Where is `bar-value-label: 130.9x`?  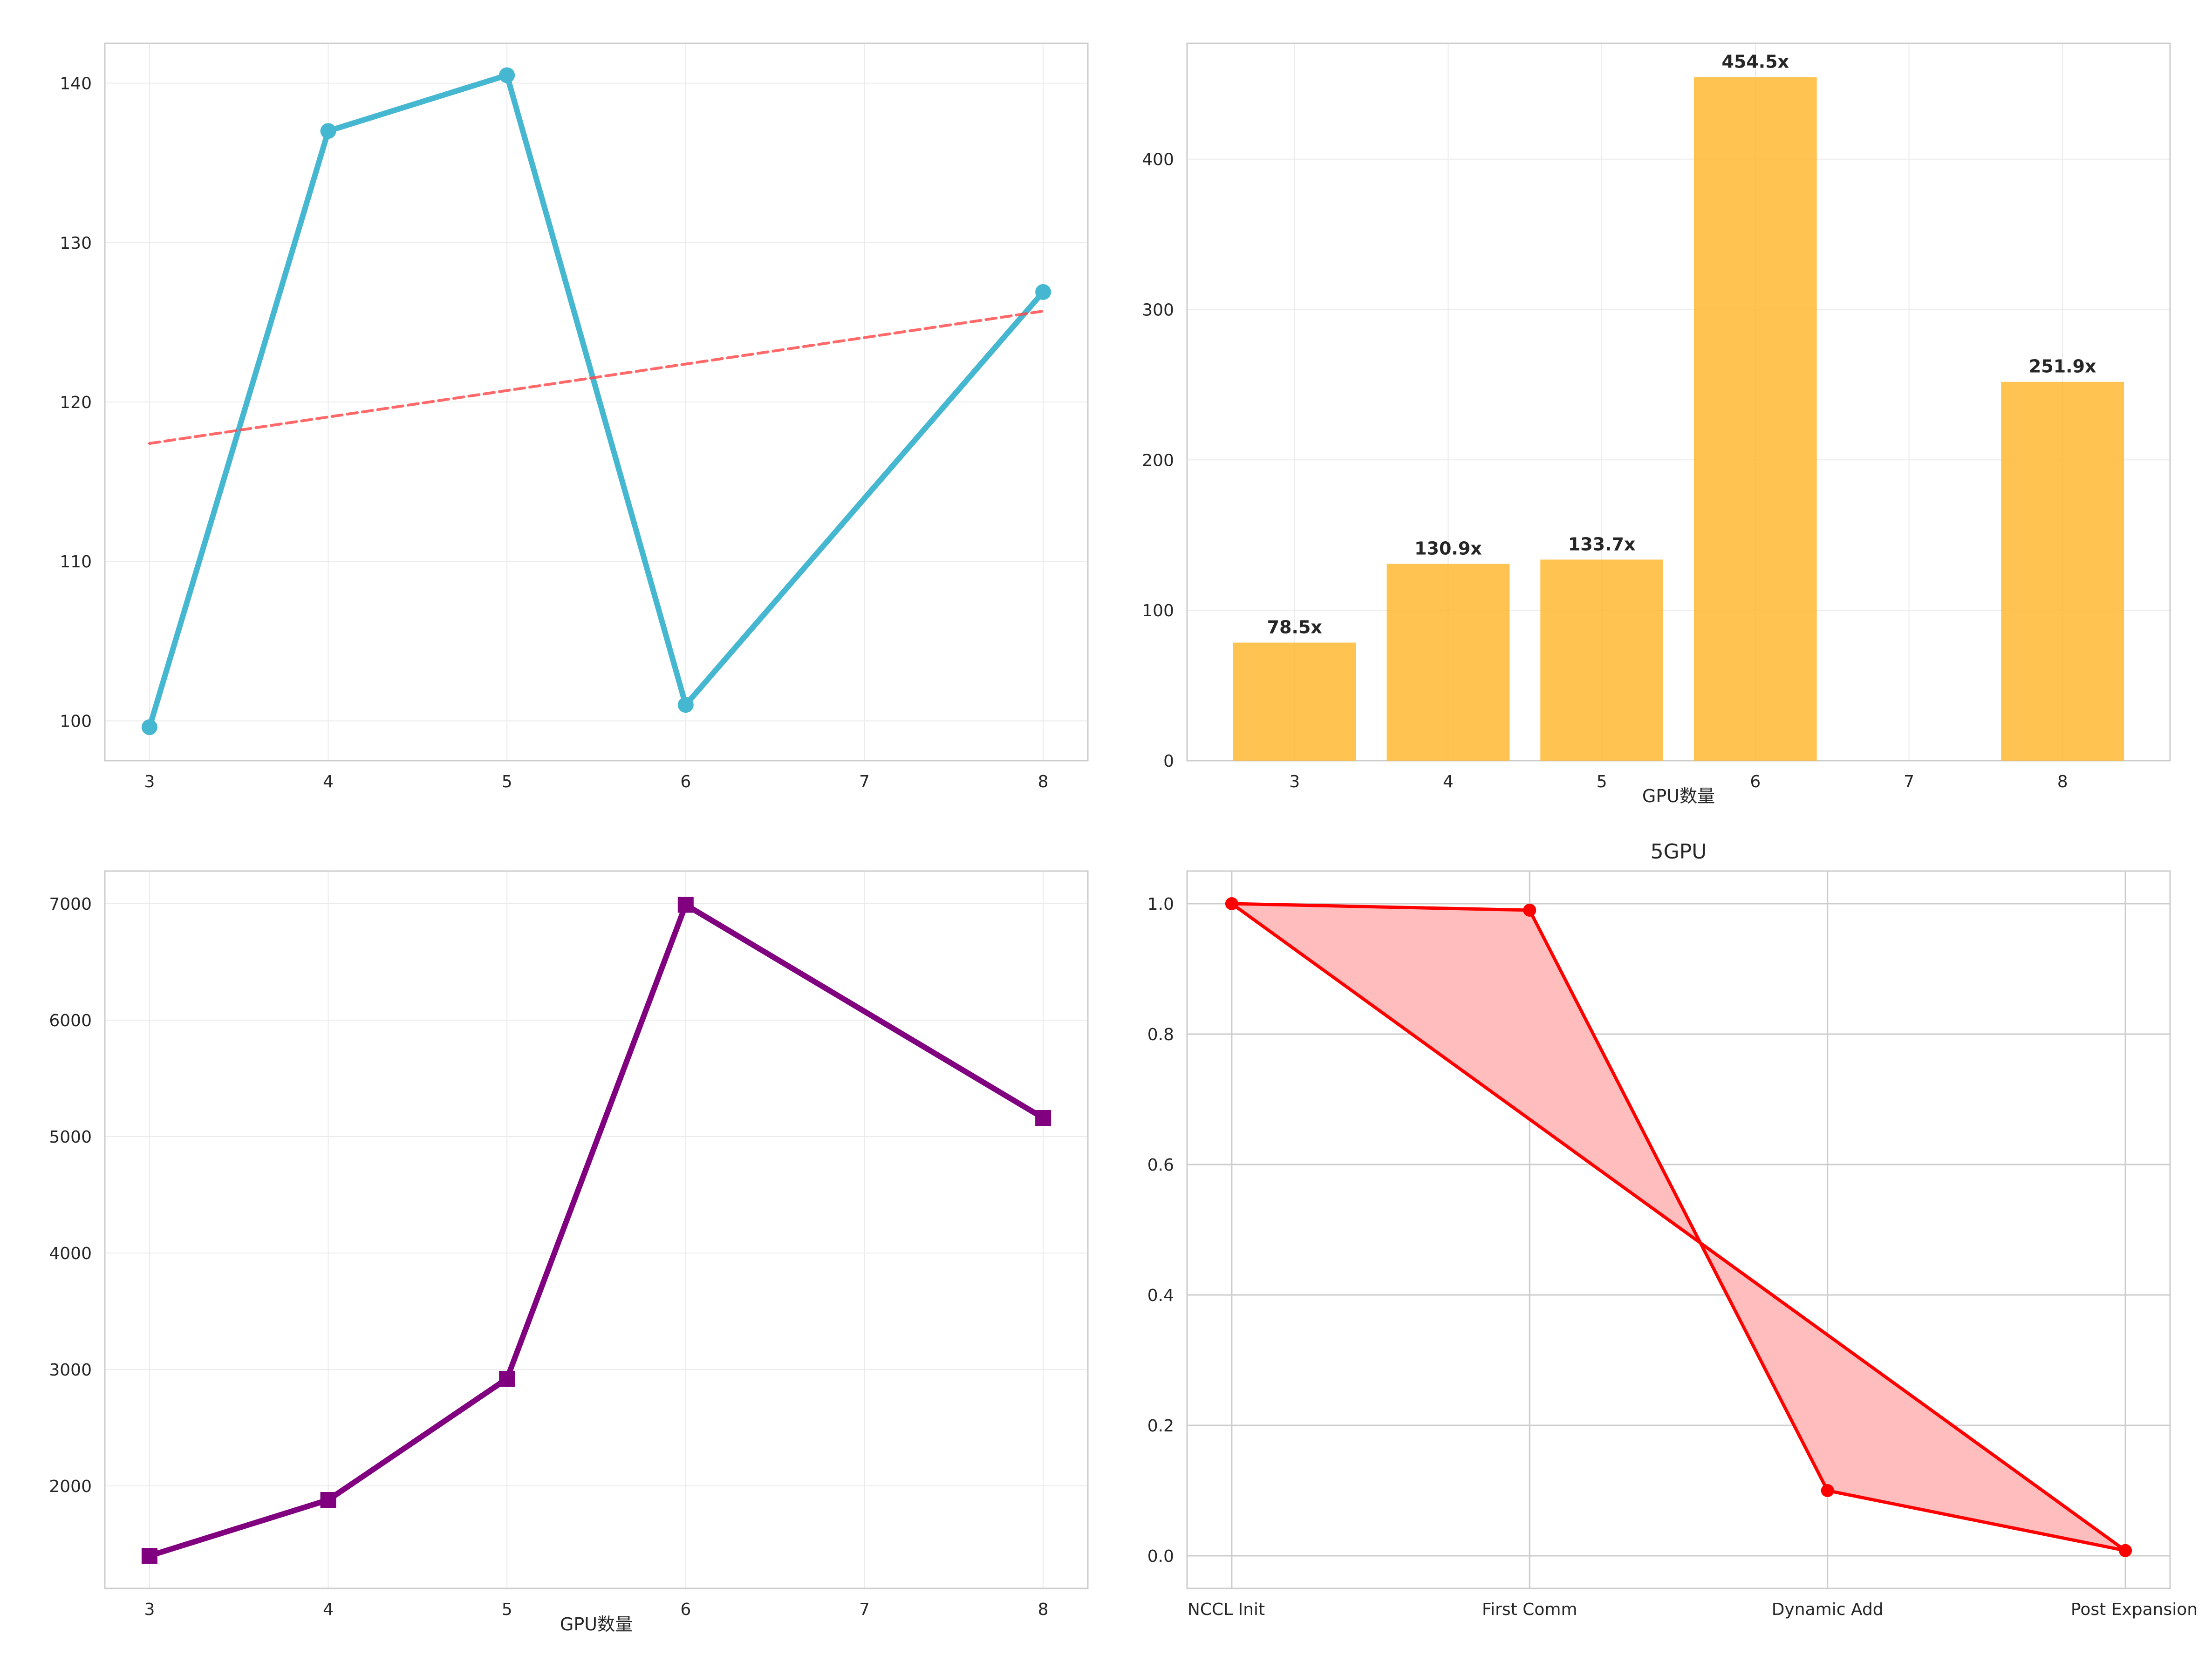 bar-value-label: 130.9x is located at coordinates (1448, 548).